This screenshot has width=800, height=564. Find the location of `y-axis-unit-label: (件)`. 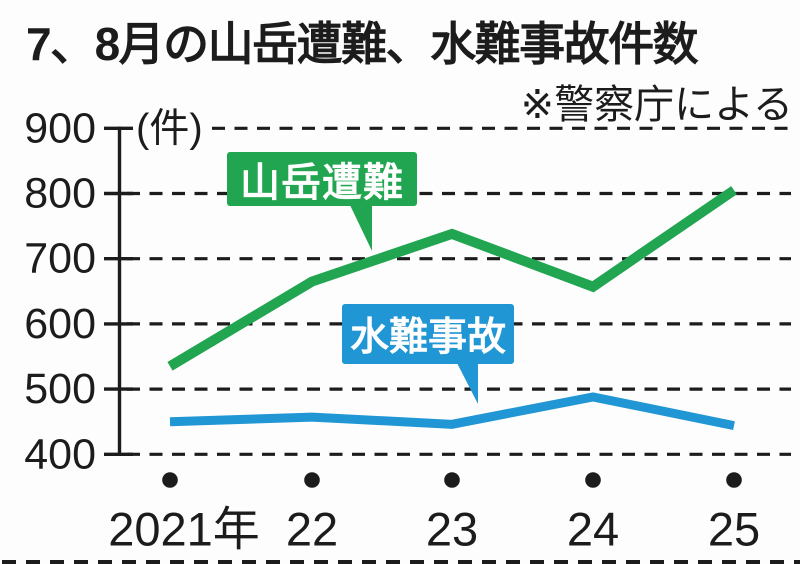

y-axis-unit-label: (件) is located at coordinates (169, 128).